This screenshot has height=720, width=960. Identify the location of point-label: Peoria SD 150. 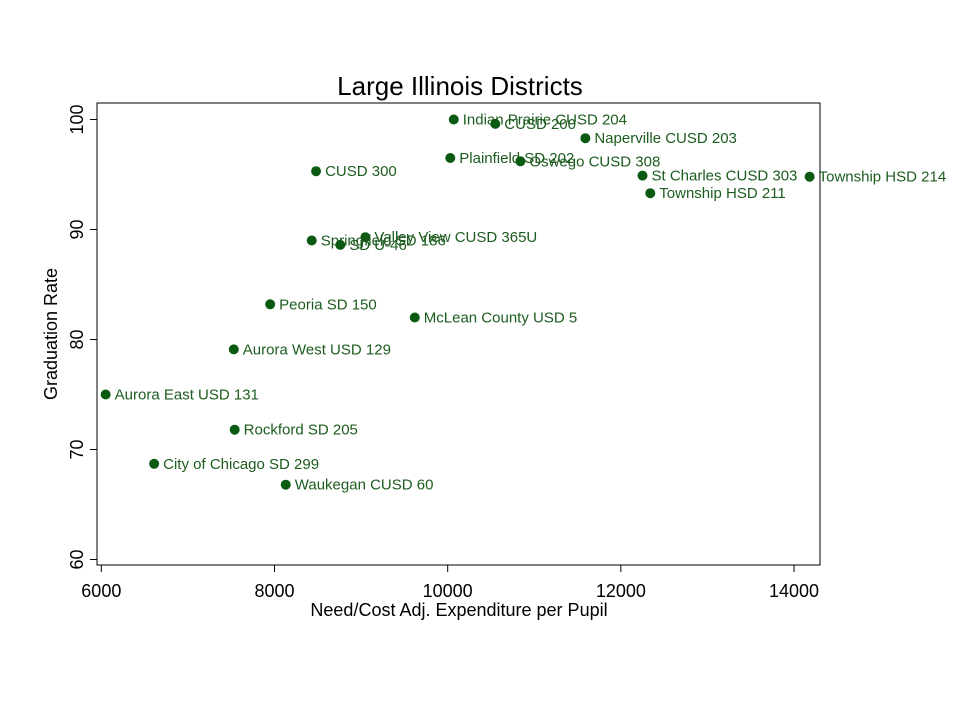
(328, 304).